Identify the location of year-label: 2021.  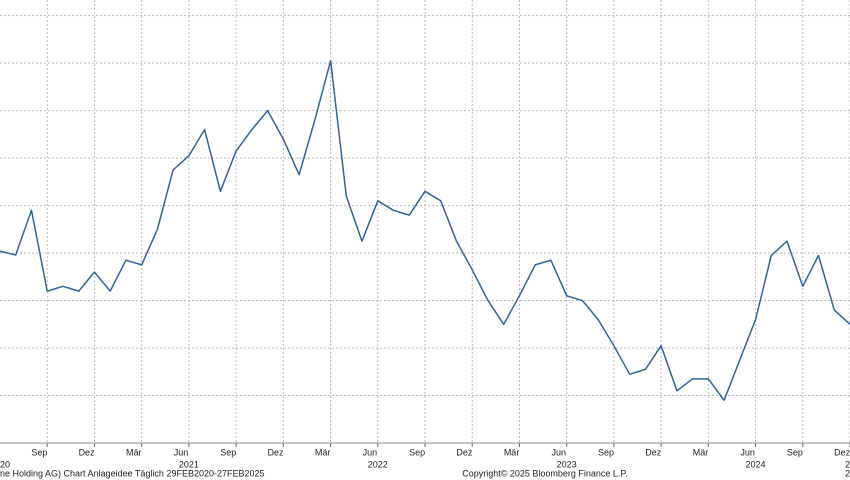
(189, 464).